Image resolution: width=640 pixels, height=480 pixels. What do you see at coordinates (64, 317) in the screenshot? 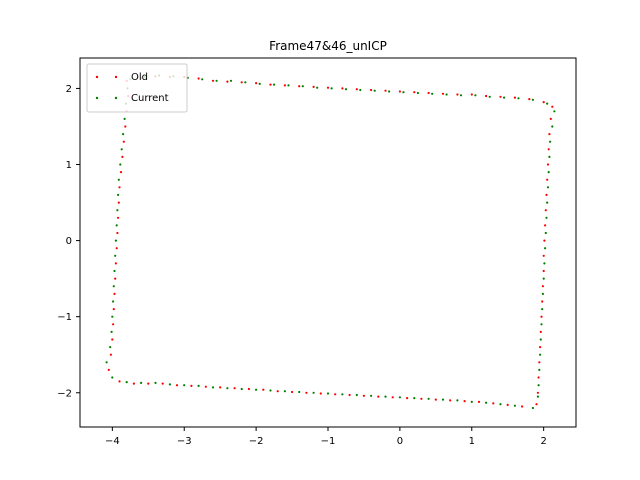
I see `y-tick-label: −1` at bounding box center [64, 317].